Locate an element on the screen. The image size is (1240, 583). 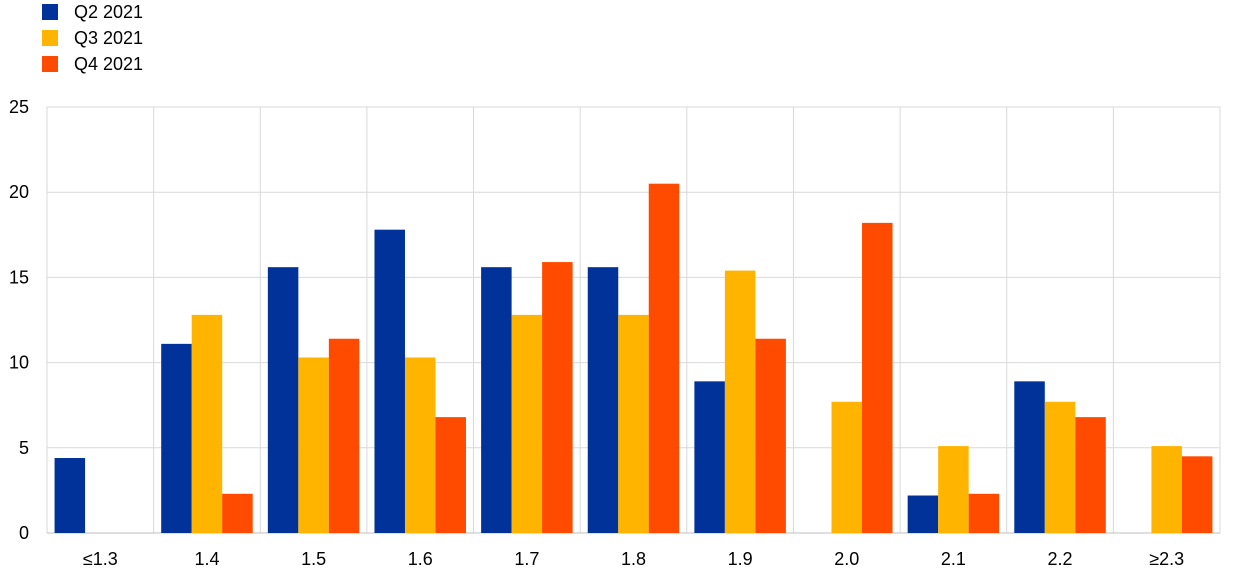
bar-s0-c9 is located at coordinates (1029, 457).